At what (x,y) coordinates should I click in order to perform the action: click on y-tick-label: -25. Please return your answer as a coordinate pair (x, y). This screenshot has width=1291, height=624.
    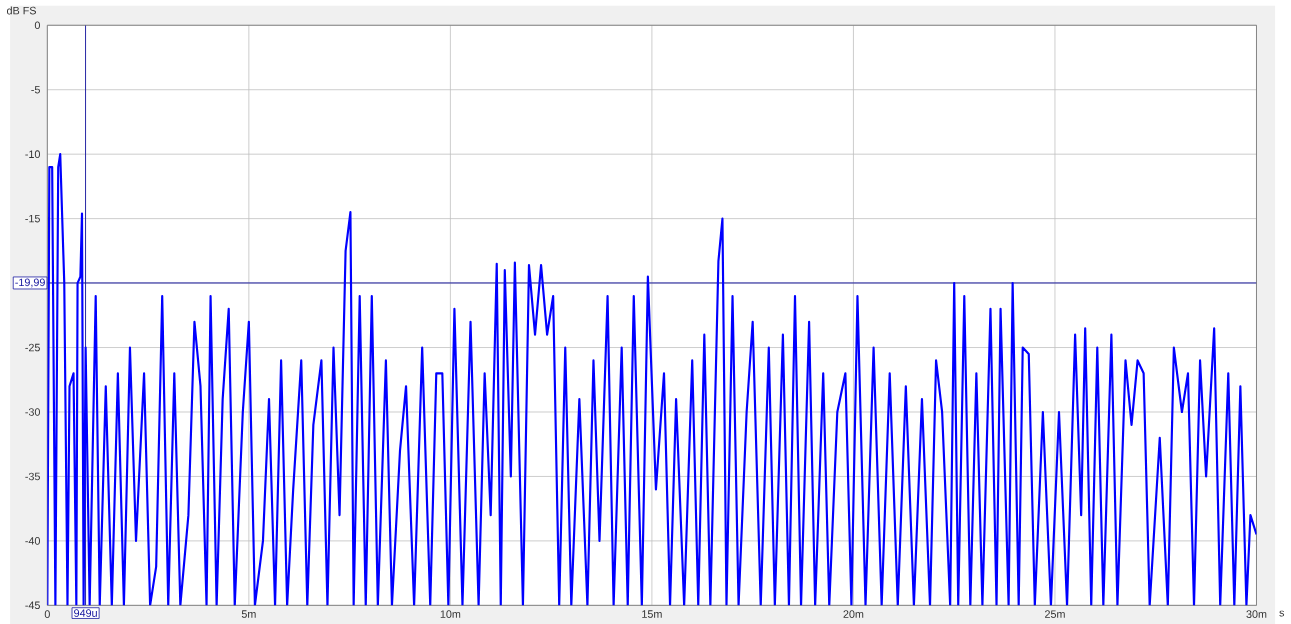
    Looking at the image, I should click on (32, 347).